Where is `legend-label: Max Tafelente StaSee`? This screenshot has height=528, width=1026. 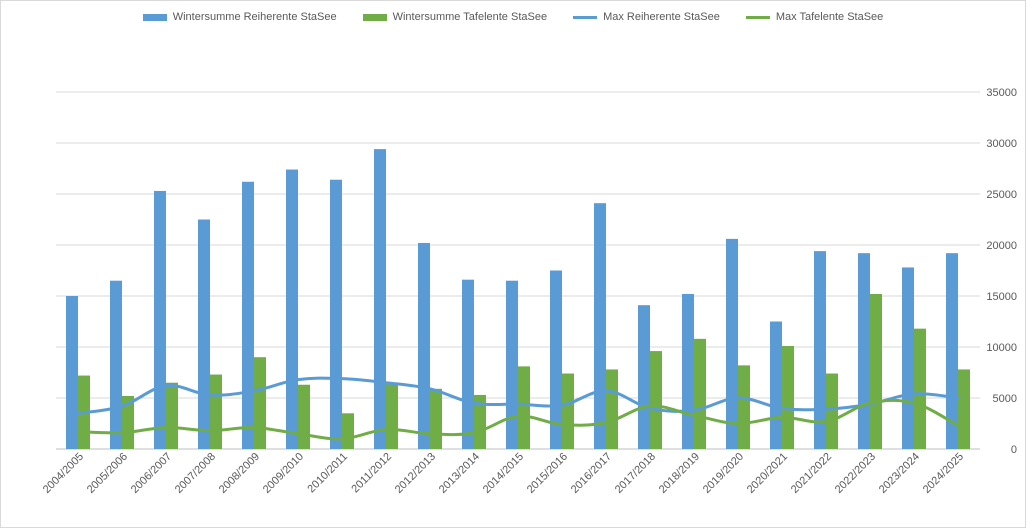 legend-label: Max Tafelente StaSee is located at coordinates (829, 17).